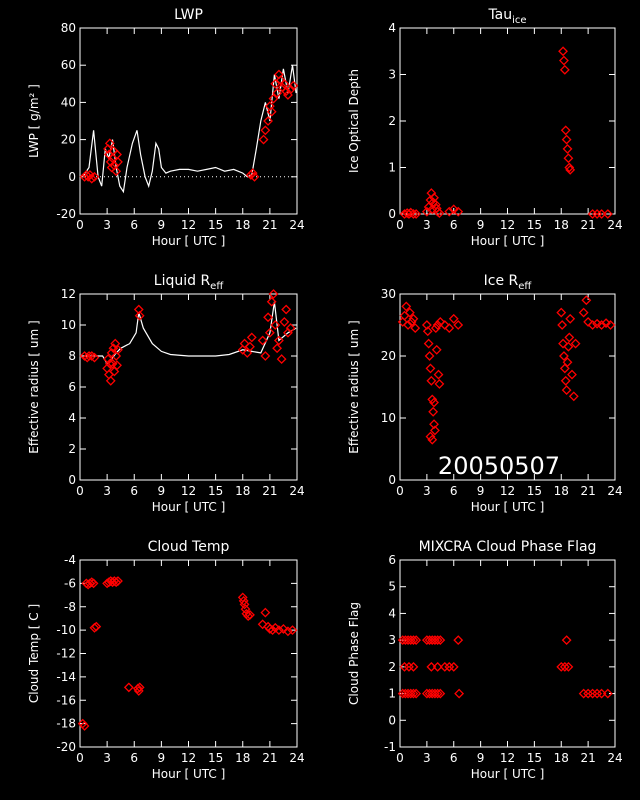 The height and width of the screenshot is (800, 640). Describe the element at coordinates (72, 449) in the screenshot. I see `y-tick-label: 2` at that location.